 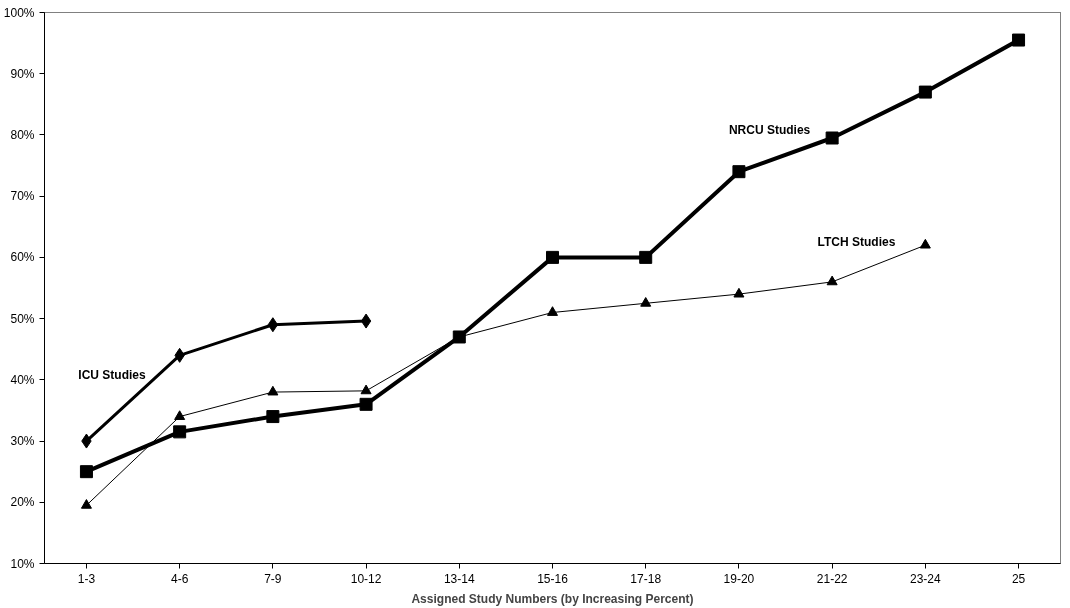 I want to click on y-tick-label: 50%, so click(x=22, y=318).